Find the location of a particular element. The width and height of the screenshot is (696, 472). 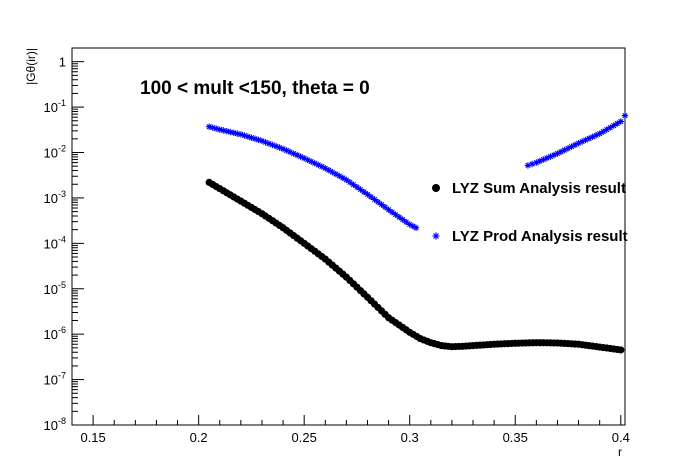

x-axis-label: r is located at coordinates (620, 452).